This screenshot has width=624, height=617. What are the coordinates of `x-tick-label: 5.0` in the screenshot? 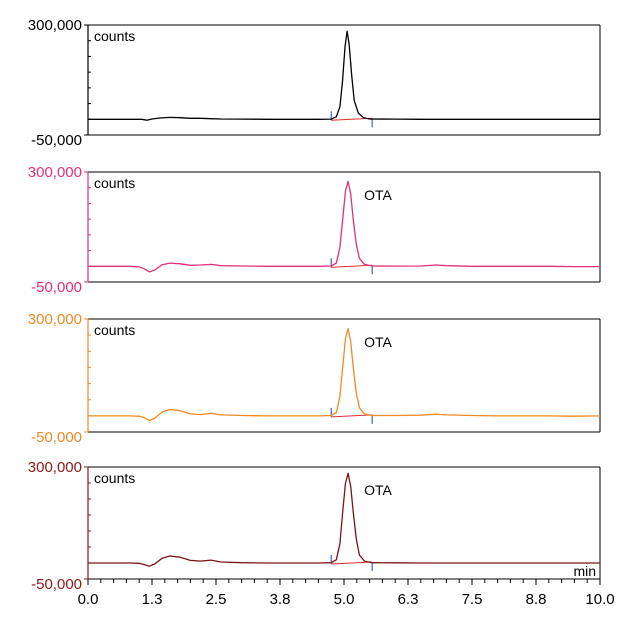 It's located at (344, 599).